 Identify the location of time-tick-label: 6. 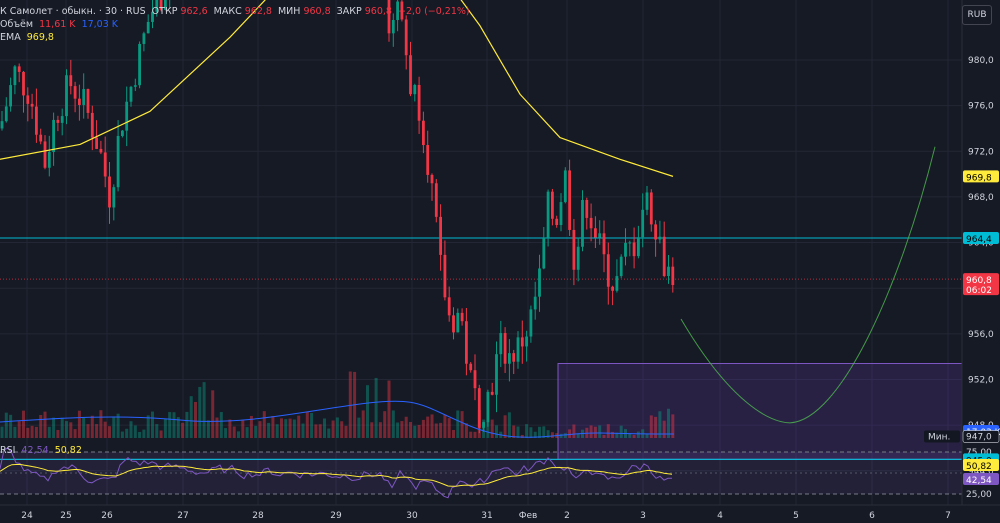
(872, 516).